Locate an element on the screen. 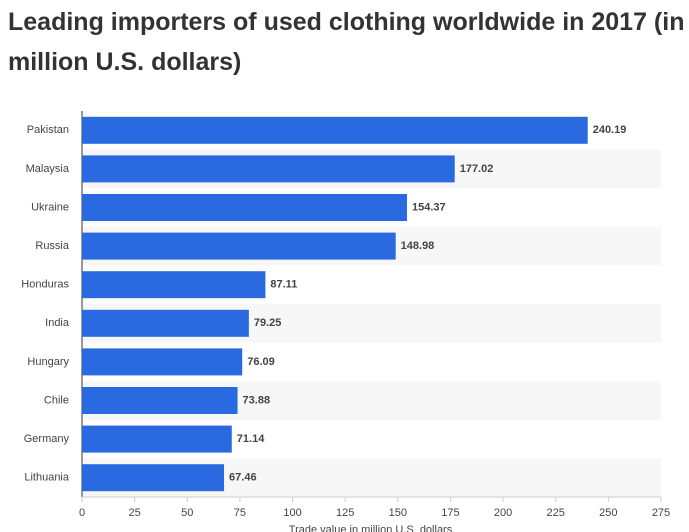 The height and width of the screenshot is (532, 689). y-tick-label: Pakistan is located at coordinates (48, 130).